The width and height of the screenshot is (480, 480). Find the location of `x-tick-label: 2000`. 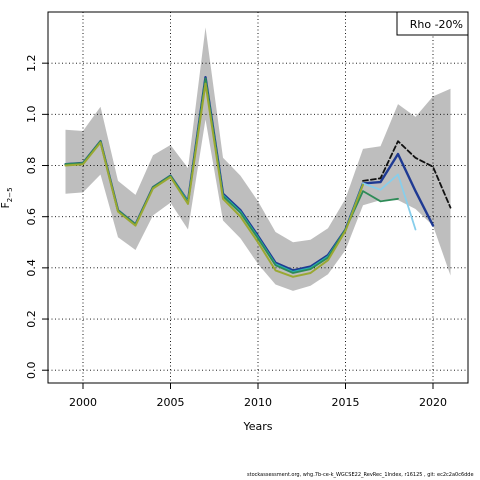

x-tick-label: 2000 is located at coordinates (83, 402).